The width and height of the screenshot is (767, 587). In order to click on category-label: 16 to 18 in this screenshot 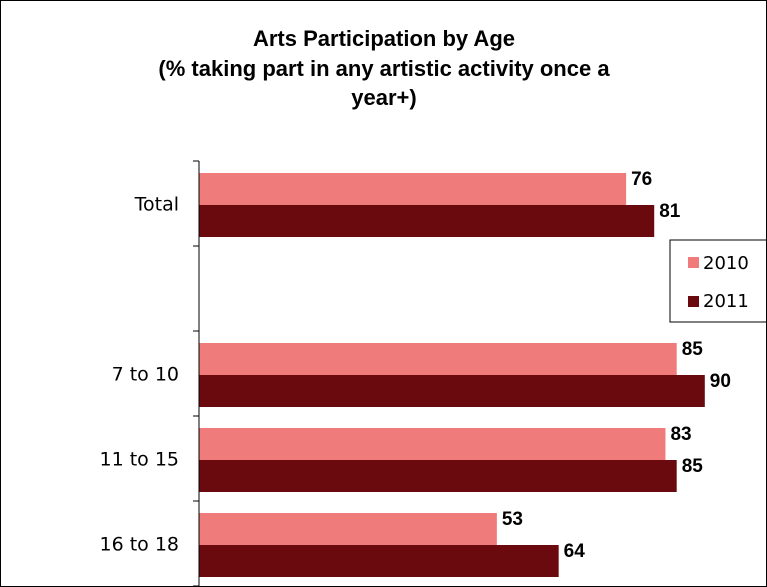, I will do `click(139, 545)`.